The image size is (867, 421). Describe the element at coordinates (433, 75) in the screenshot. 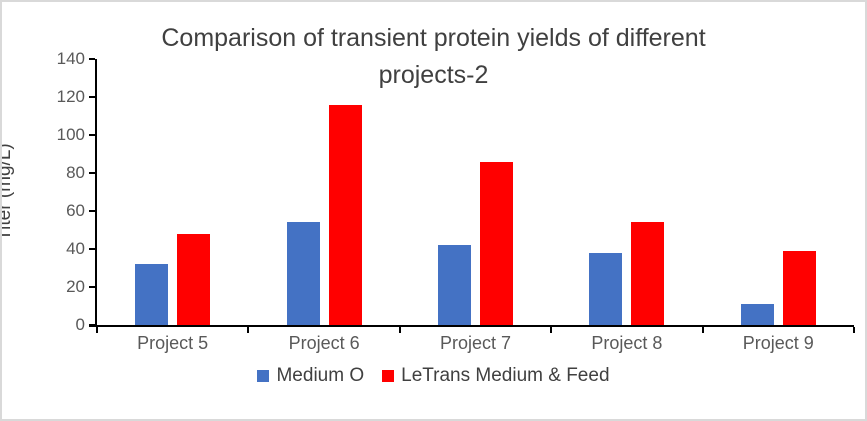

I see `chart-title-line-2: projects-2` at that location.